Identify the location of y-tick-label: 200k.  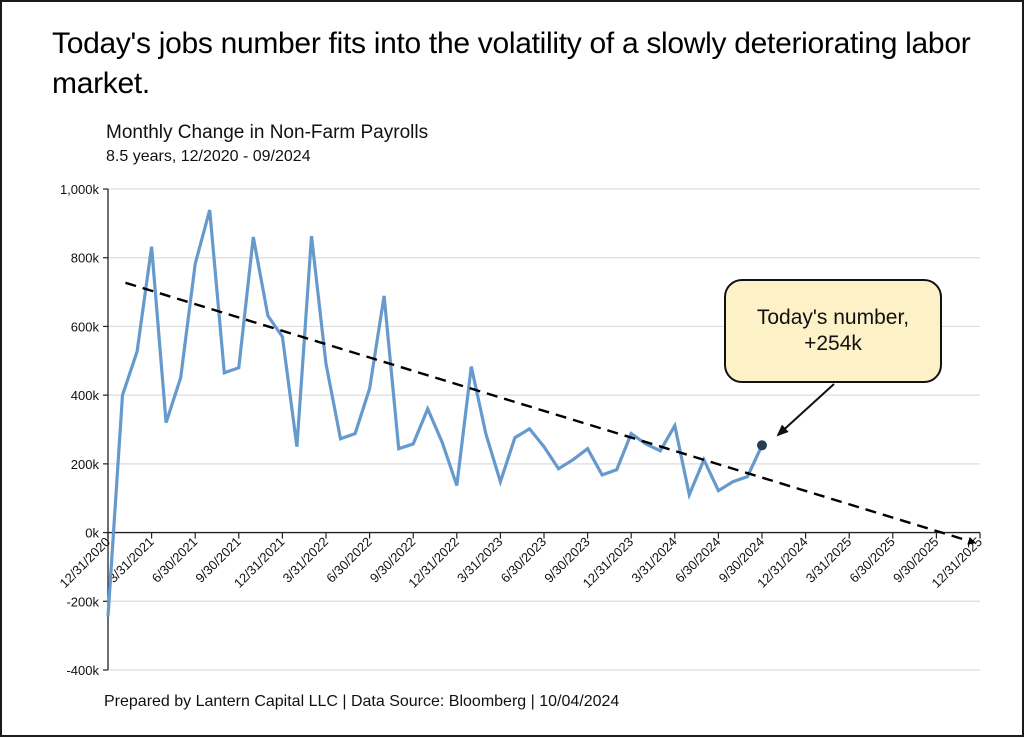
(85, 464).